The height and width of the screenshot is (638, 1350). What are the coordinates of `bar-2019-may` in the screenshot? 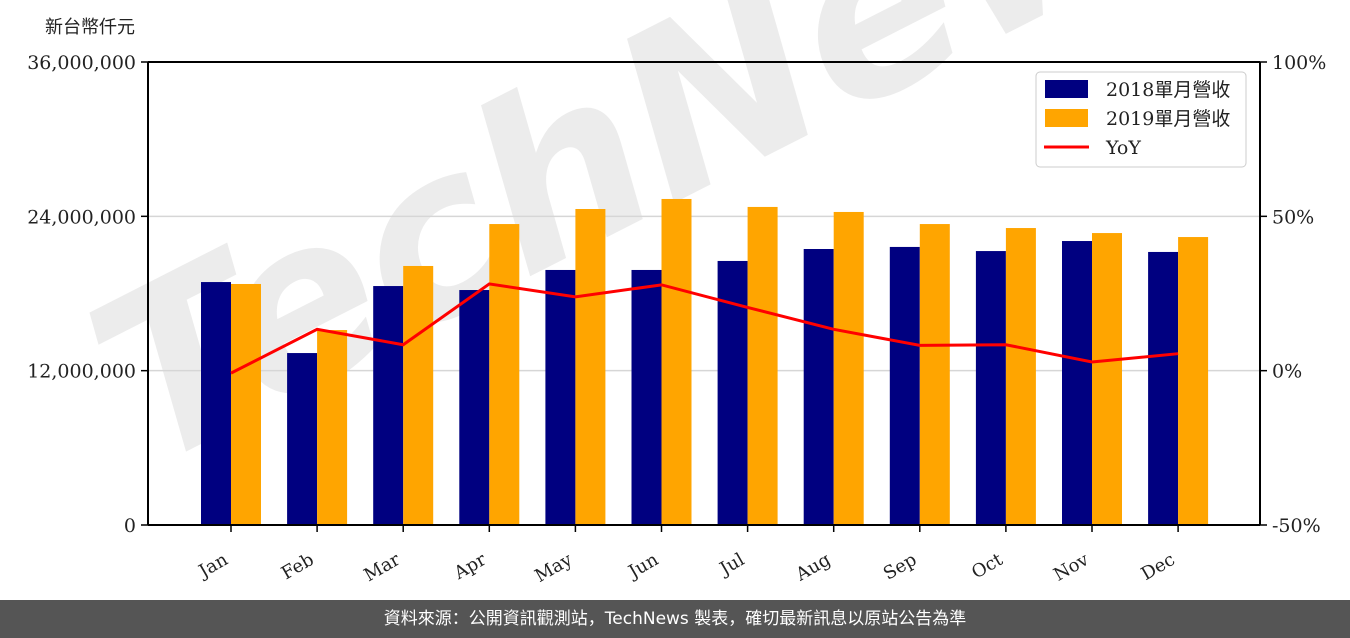 It's located at (590, 367).